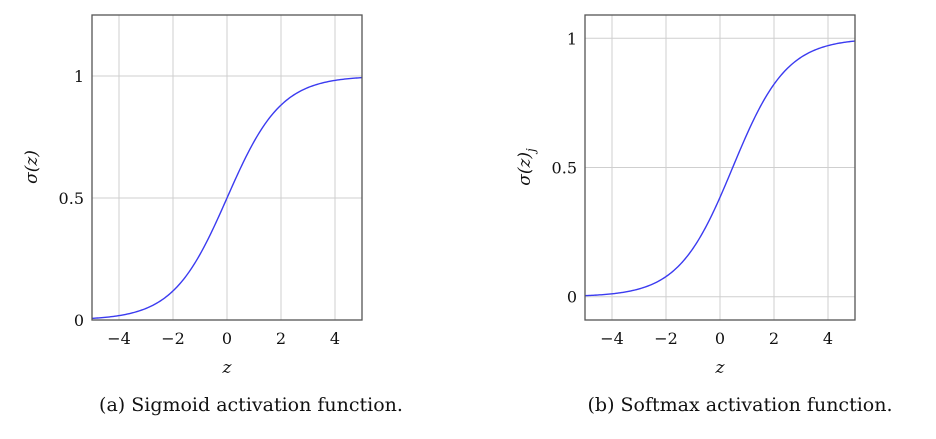 Image resolution: width=936 pixels, height=439 pixels. I want to click on sigmoid-x-tick-labels: −4 −2 0 2 4, so click(223, 338).